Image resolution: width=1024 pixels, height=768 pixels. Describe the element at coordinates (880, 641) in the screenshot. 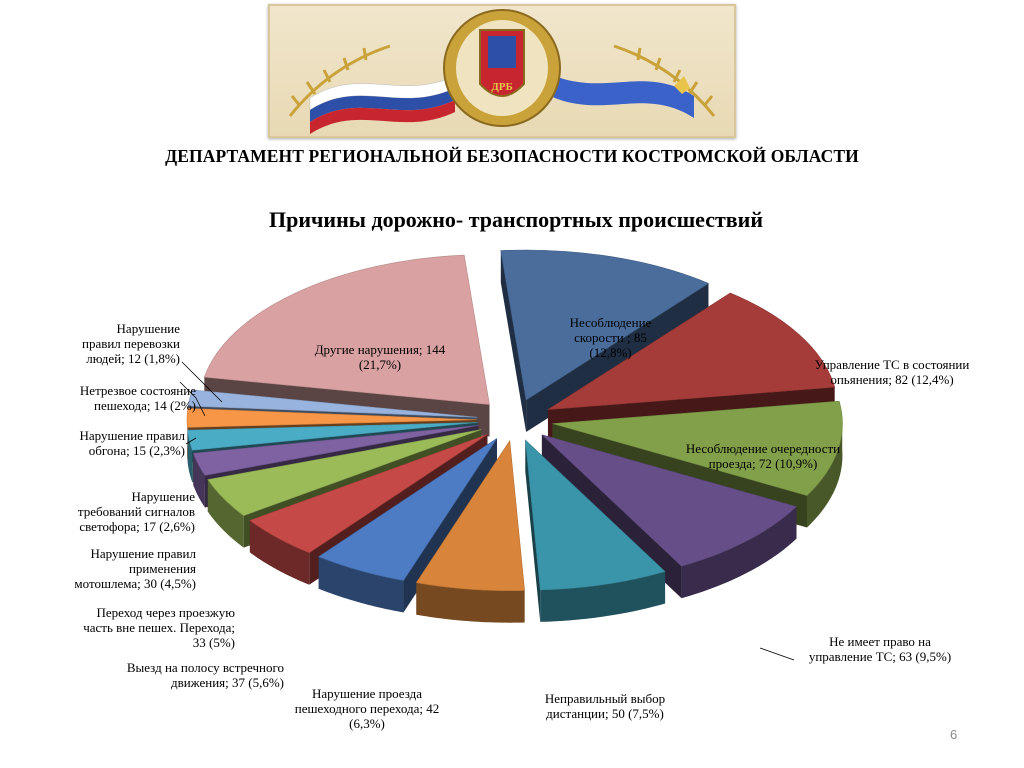

I see `slice-label-line: Не имеет право на` at that location.